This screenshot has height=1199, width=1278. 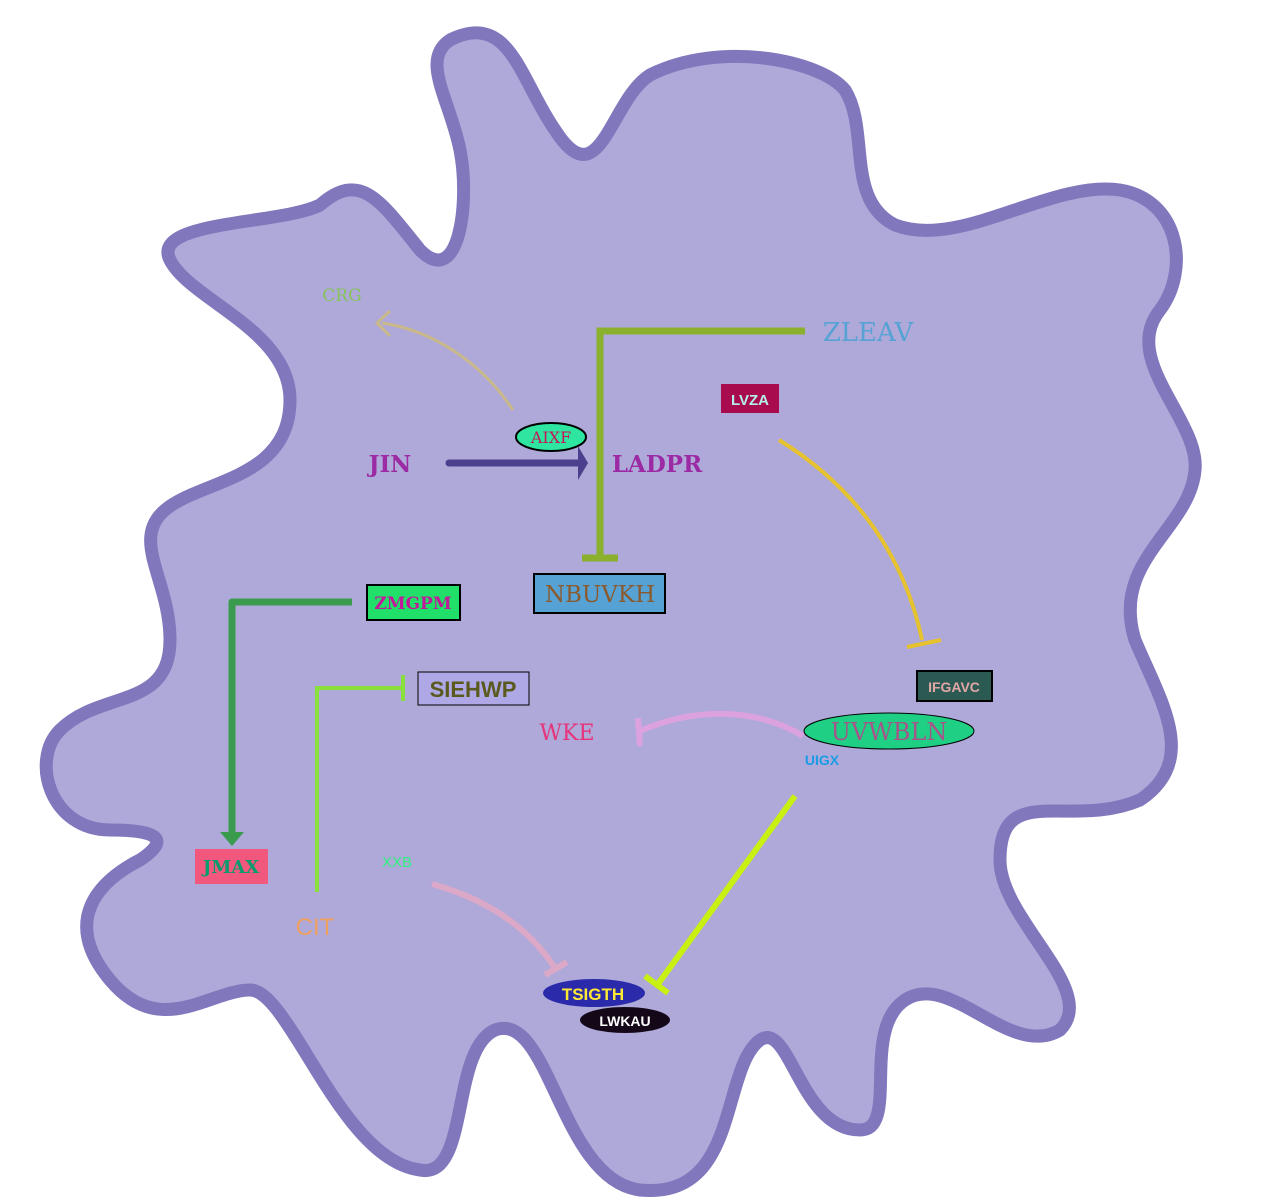 I want to click on node-tsigth: TSIGTH, so click(x=593, y=994).